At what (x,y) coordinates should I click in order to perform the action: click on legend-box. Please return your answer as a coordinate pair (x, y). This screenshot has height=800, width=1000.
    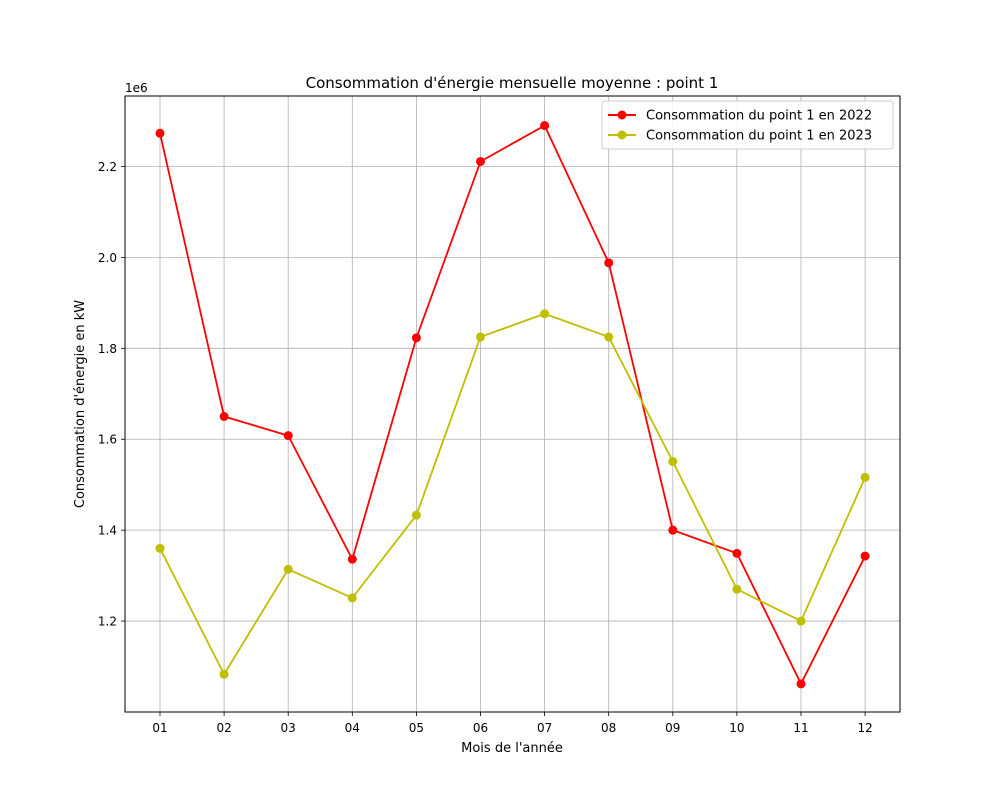
    Looking at the image, I should click on (747, 125).